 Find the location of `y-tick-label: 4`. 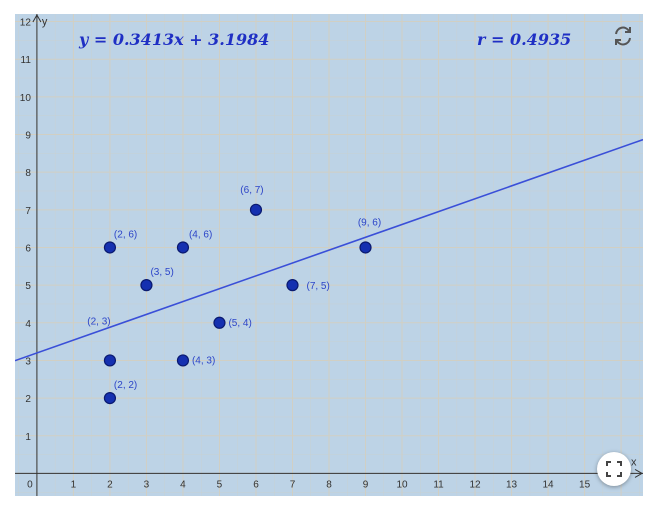

y-tick-label: 4 is located at coordinates (28, 324).